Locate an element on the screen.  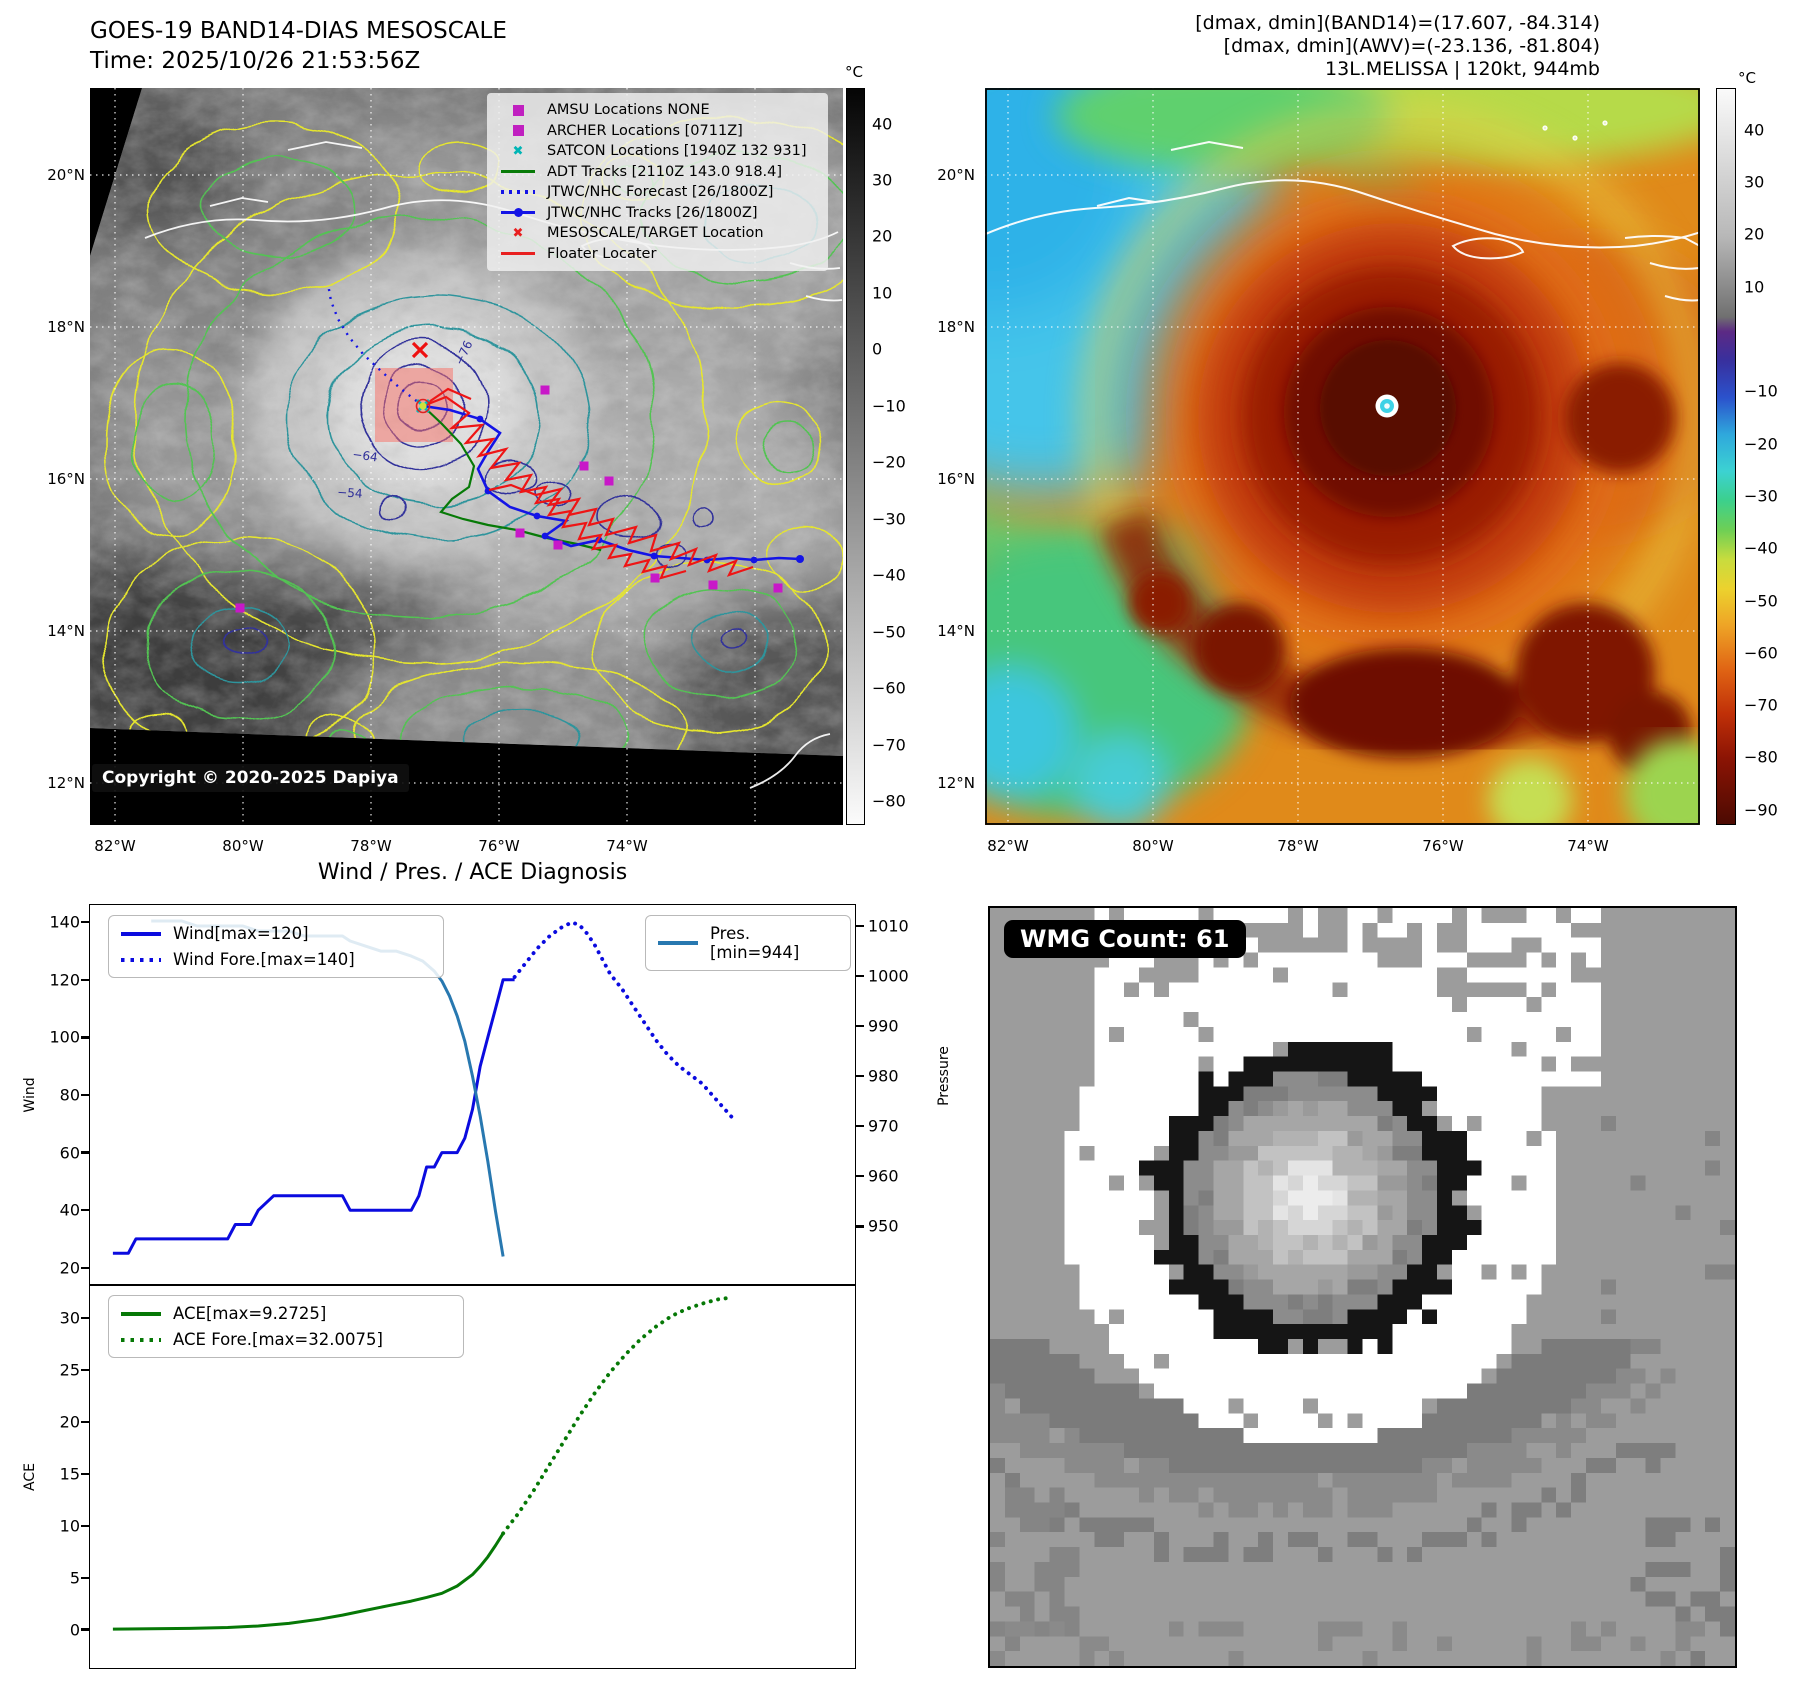
awv-lon-label: 82°W is located at coordinates (1008, 846).